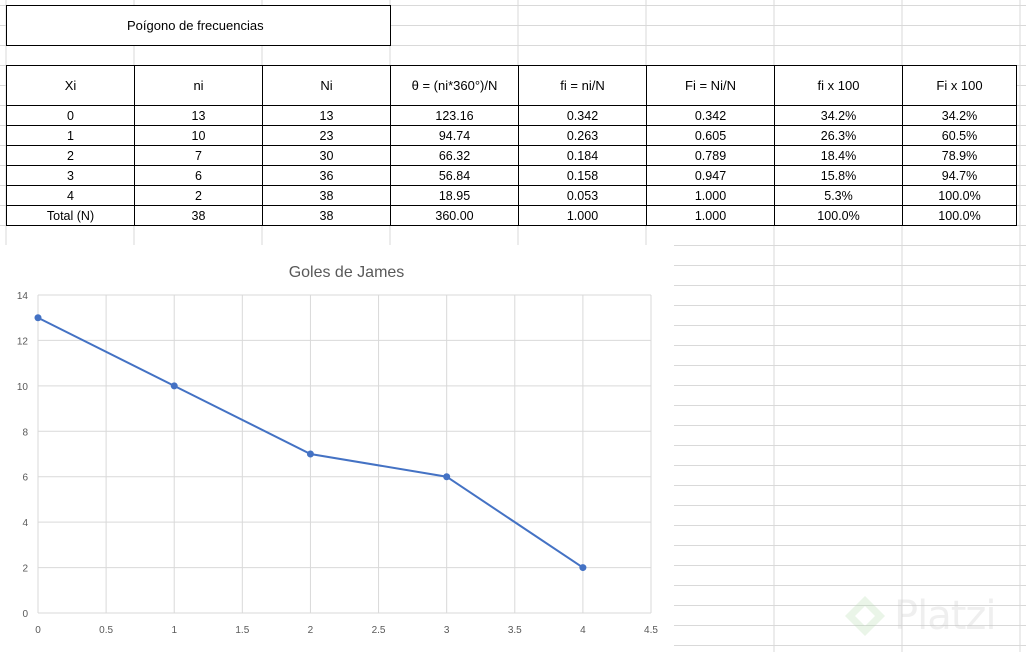  I want to click on table-cell: 26.3%, so click(838, 135).